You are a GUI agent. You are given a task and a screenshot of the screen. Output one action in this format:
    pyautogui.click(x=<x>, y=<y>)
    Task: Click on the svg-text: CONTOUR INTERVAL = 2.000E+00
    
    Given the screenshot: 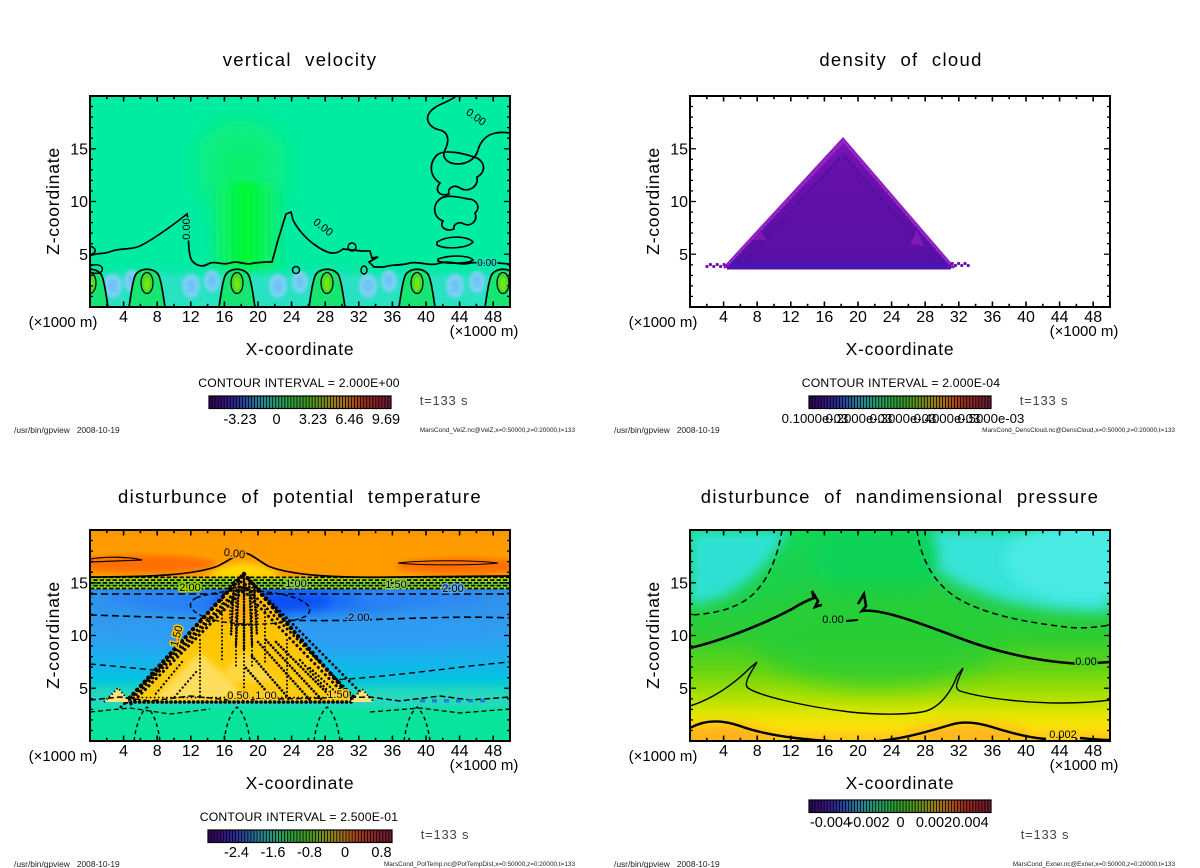 What is the action you would take?
    pyautogui.click(x=299, y=383)
    